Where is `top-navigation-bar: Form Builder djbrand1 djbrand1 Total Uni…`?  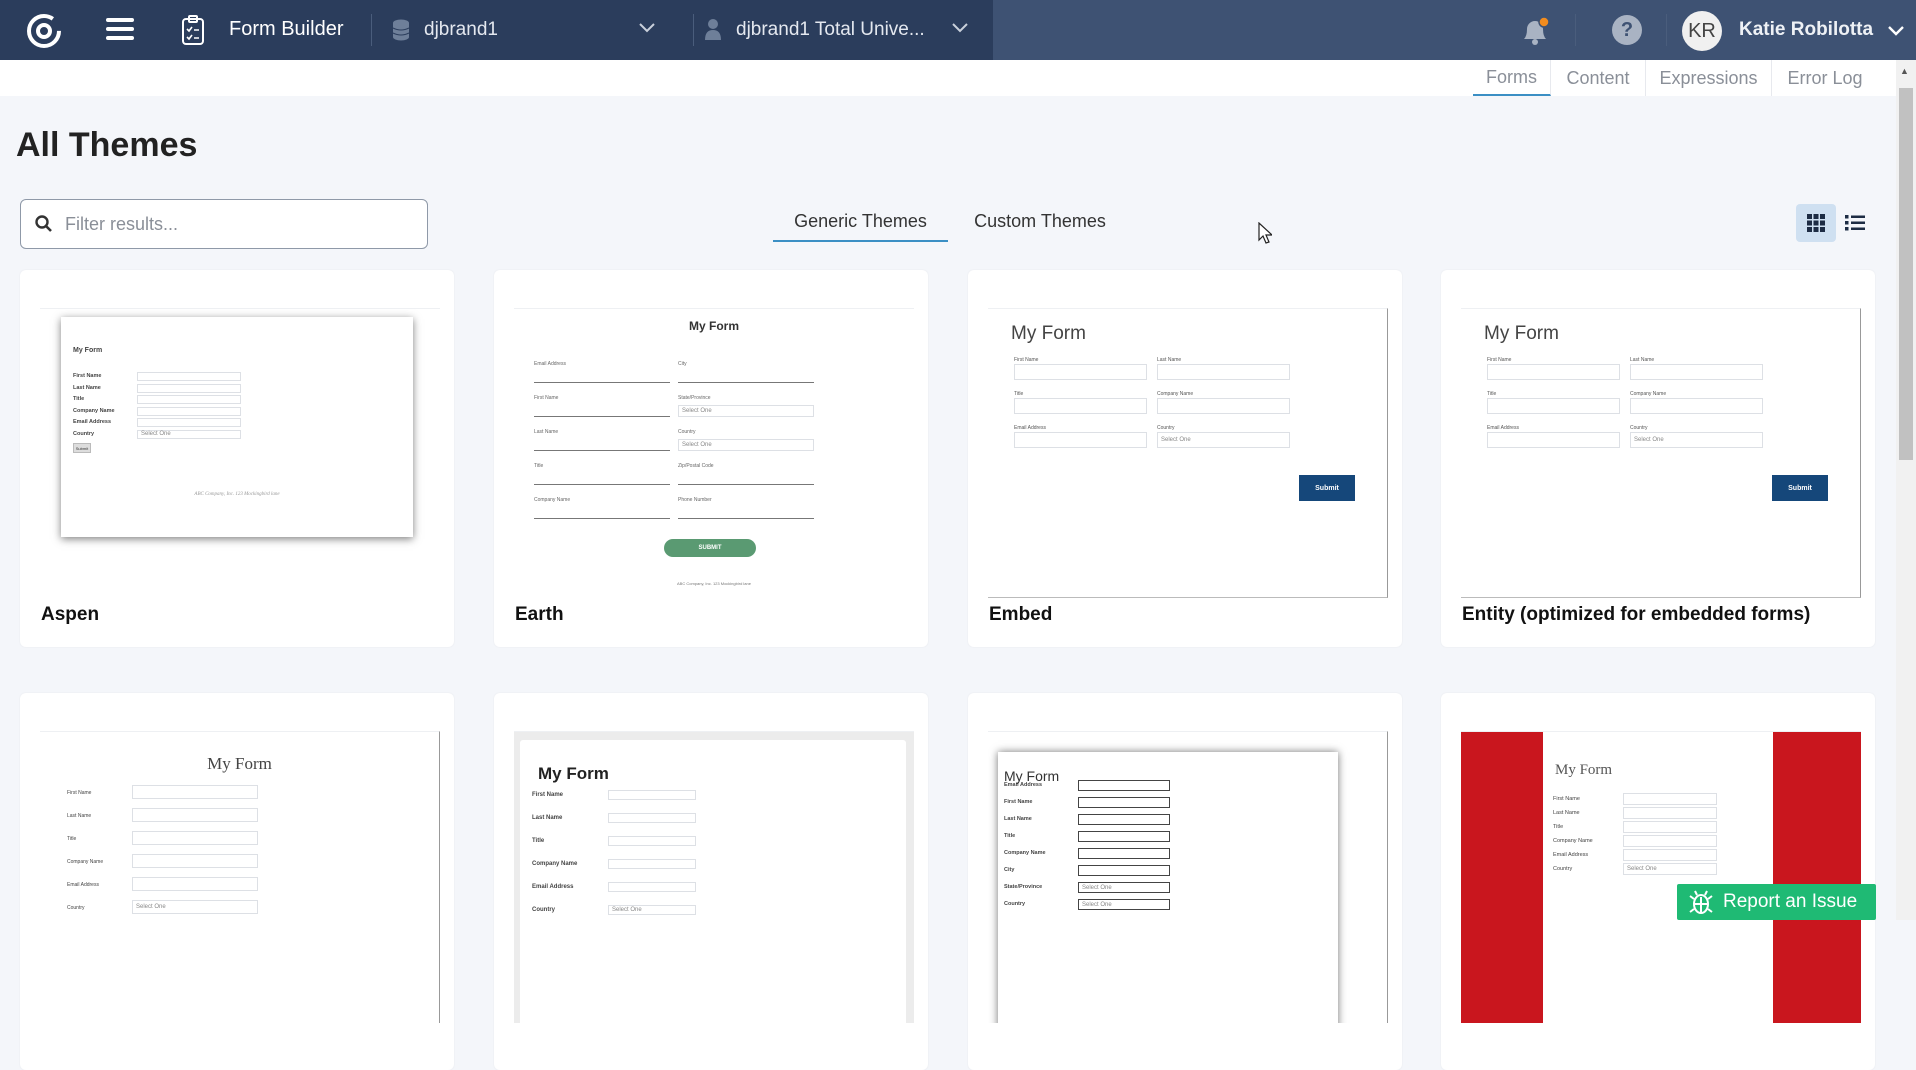
top-navigation-bar: Form Builder djbrand1 djbrand1 Total Uni… is located at coordinates (958, 30).